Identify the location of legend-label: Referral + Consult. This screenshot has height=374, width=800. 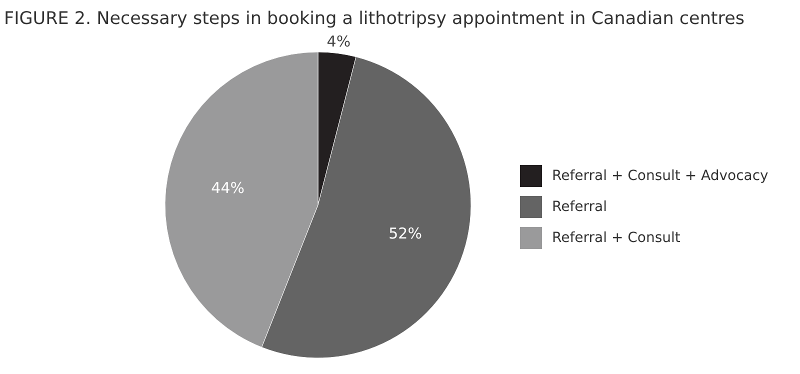
(616, 238).